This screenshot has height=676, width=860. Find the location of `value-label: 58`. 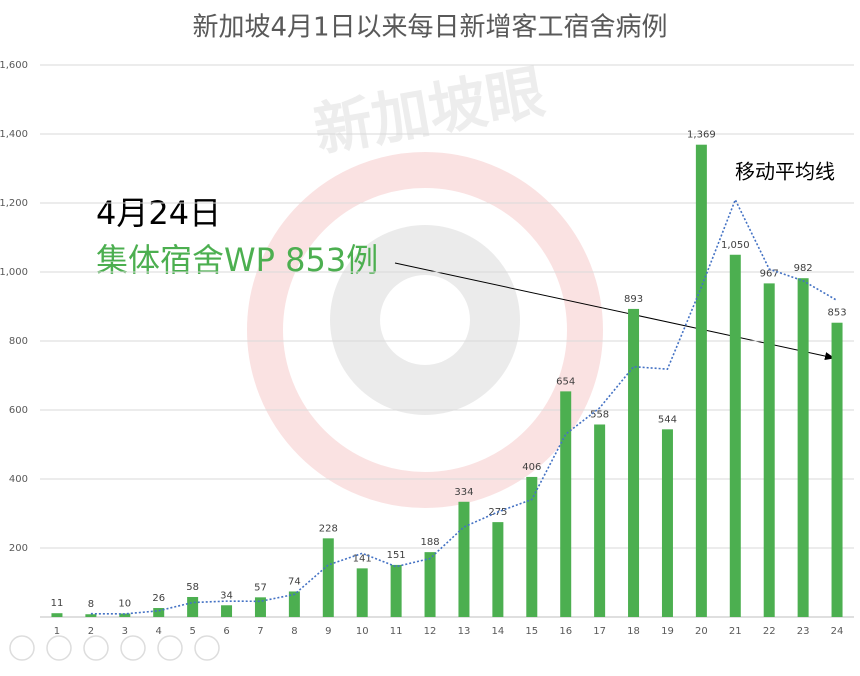

value-label: 58 is located at coordinates (192, 587).